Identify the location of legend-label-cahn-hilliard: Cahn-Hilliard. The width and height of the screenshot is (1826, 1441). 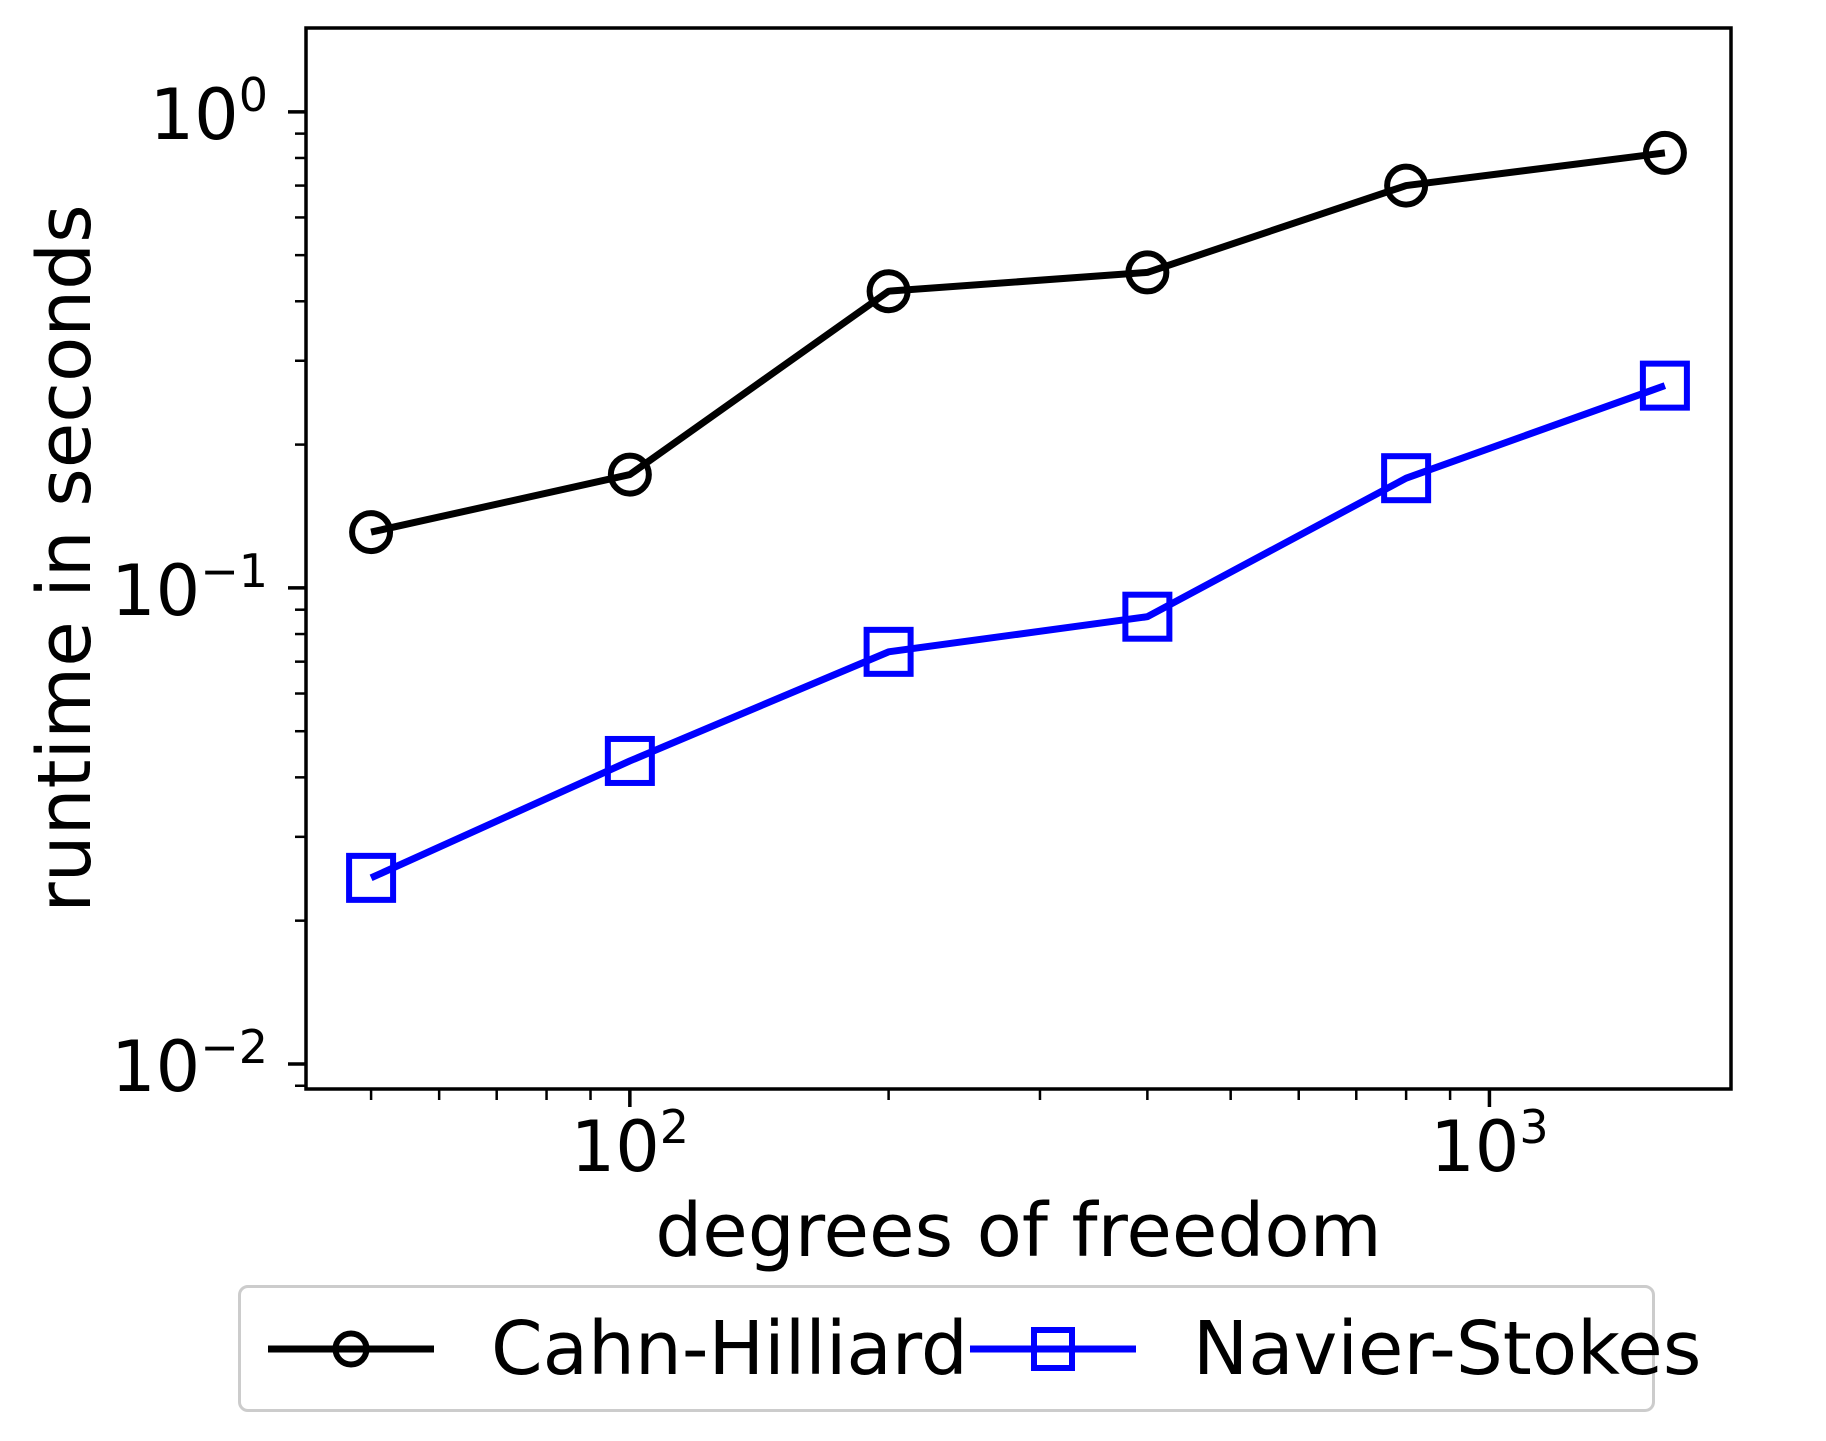
(729, 1348).